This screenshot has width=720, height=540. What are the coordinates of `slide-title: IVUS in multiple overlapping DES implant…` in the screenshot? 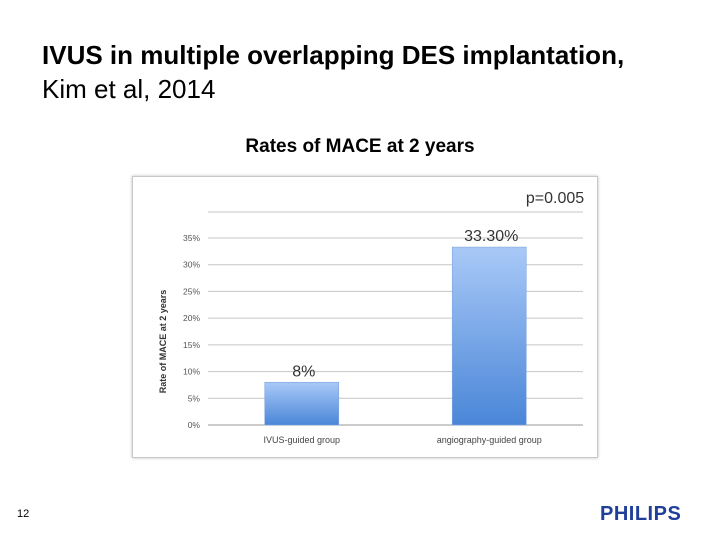 It's located at (372, 72).